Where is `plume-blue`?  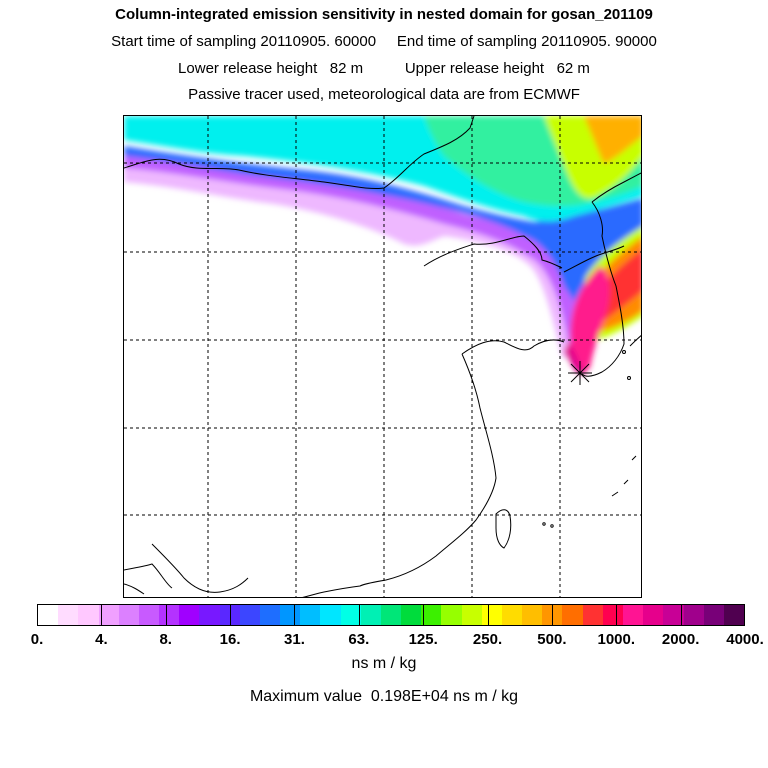
plume-blue is located at coordinates (382, 223).